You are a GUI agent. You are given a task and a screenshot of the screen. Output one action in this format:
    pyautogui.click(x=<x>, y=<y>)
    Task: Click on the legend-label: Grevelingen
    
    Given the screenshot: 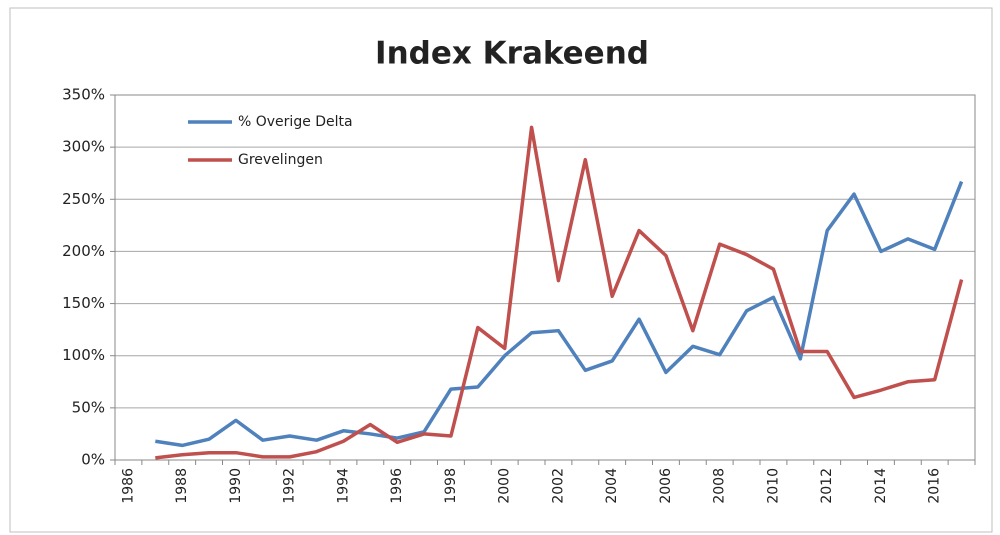 What is the action you would take?
    pyautogui.click(x=280, y=160)
    